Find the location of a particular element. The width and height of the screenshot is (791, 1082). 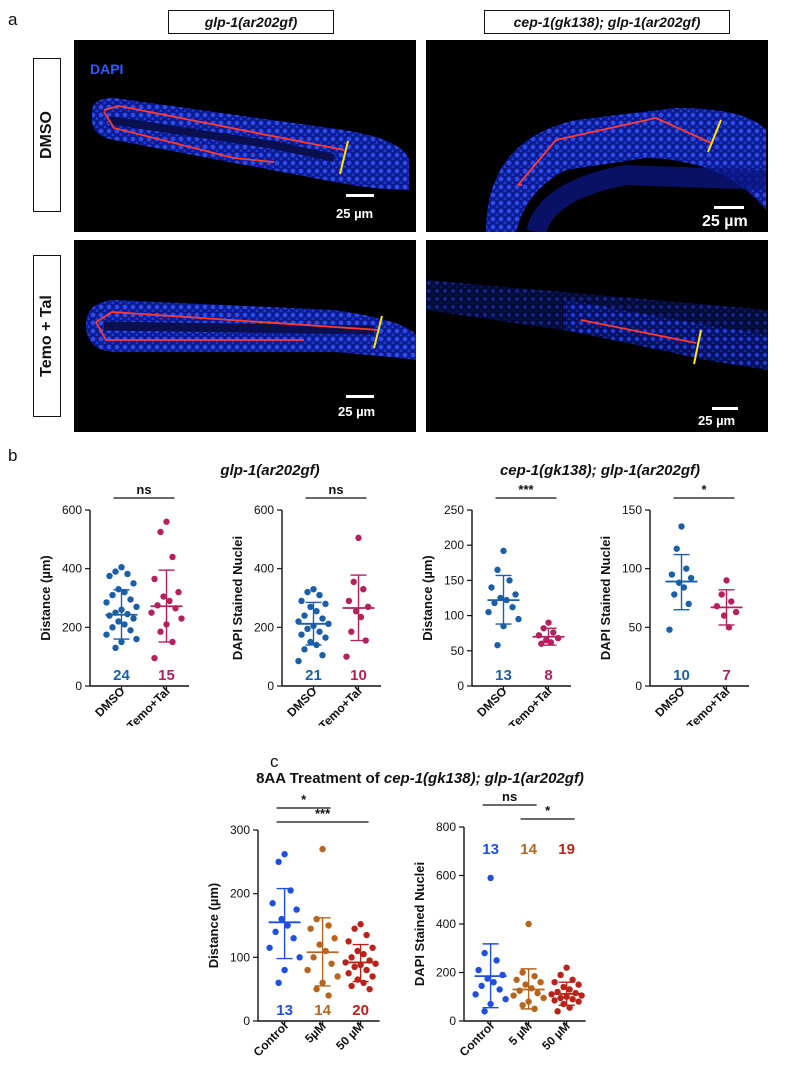

row-header-temo-tal-text: Temo + Tal is located at coordinates (46, 336).